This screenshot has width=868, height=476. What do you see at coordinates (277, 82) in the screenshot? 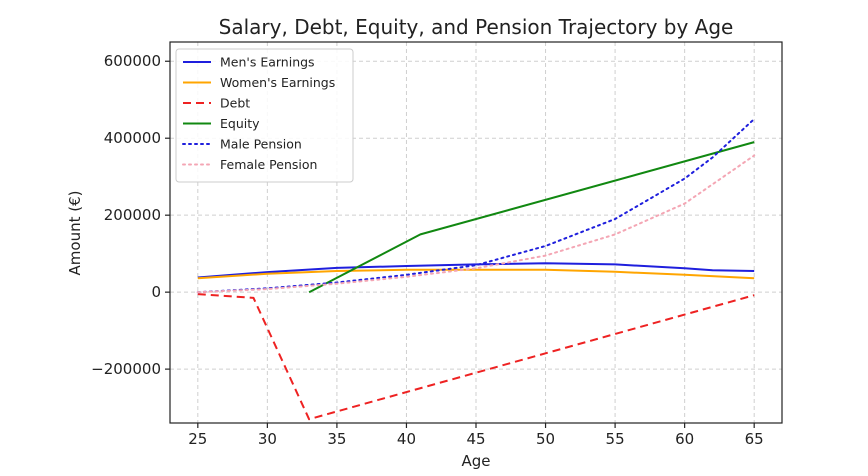
I see `legend-label-women-s-earnings: Women's Earnings` at bounding box center [277, 82].